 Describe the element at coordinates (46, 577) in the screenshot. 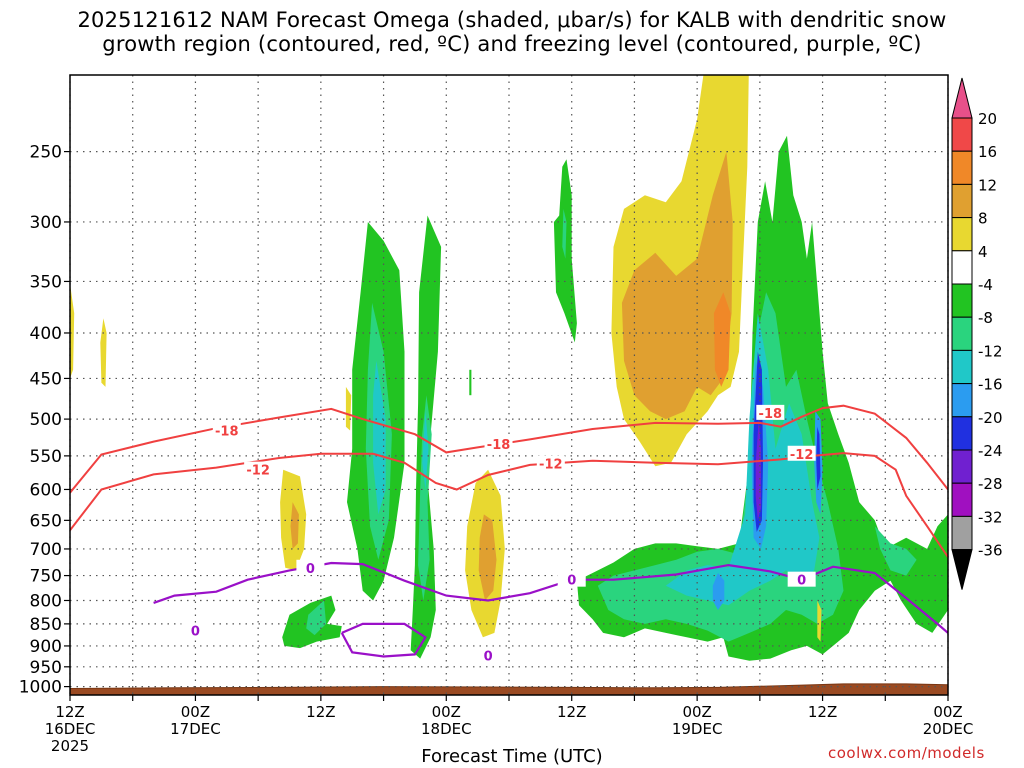

I see `y-tick-label: 750` at that location.